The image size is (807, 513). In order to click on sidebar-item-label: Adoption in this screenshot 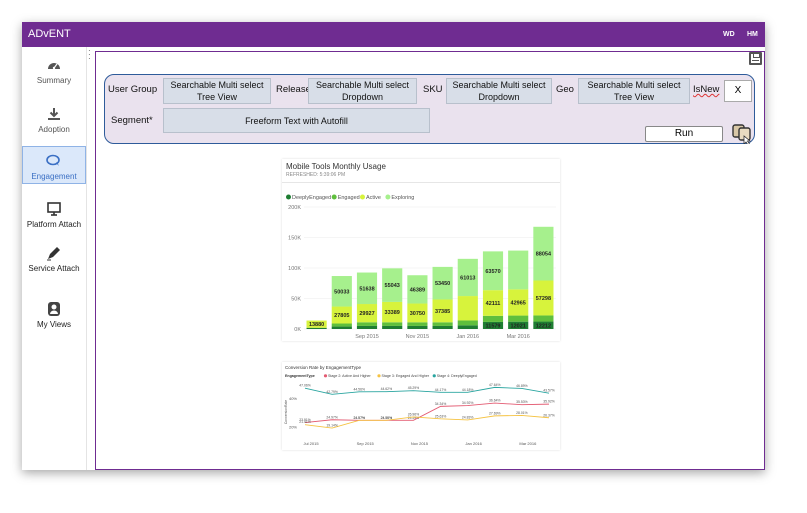, I will do `click(54, 129)`.